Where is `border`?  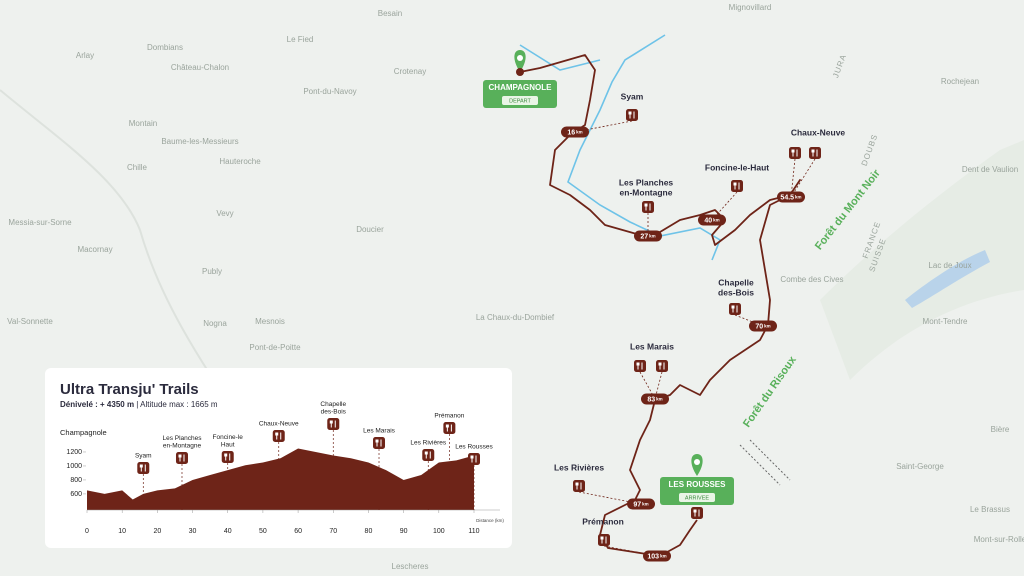 border is located at coordinates (765, 462).